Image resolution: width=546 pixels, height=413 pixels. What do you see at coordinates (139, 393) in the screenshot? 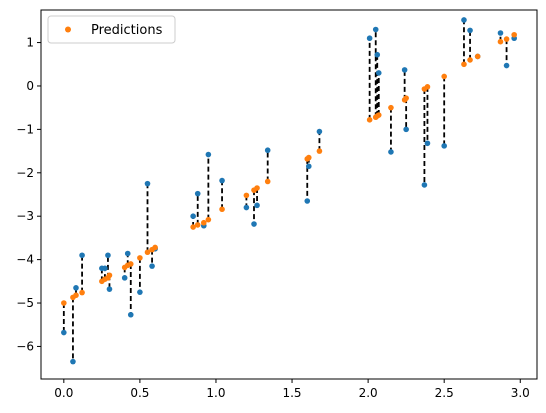
I see `x-tick-label: 0.5` at bounding box center [139, 393].